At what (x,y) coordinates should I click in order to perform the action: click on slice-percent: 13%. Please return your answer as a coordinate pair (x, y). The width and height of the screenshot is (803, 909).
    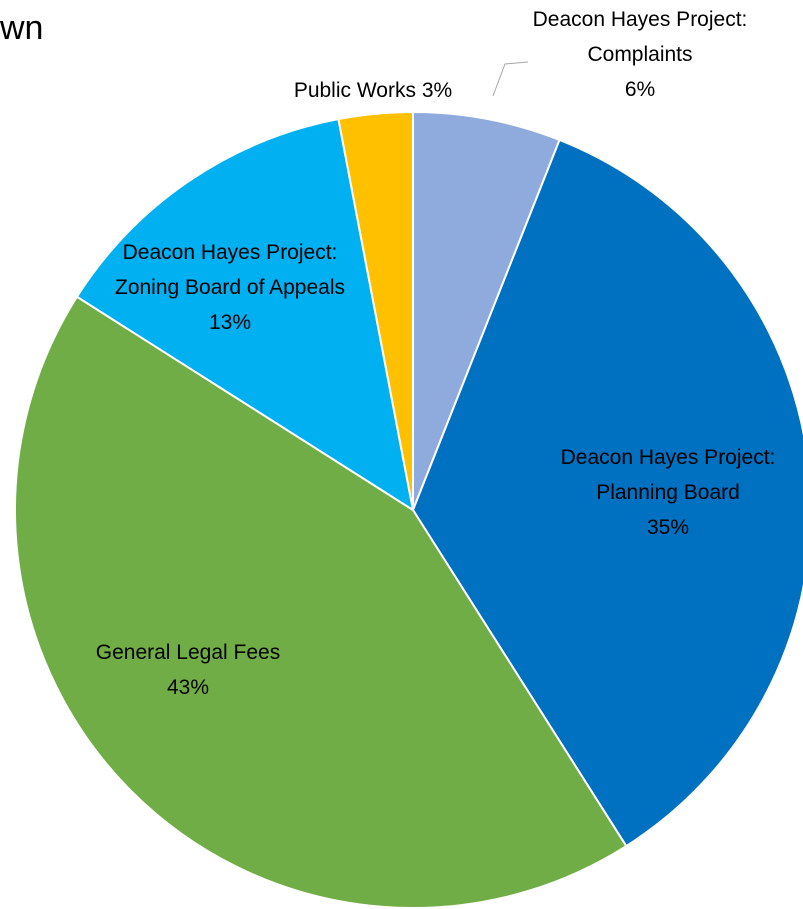
    Looking at the image, I should click on (230, 322).